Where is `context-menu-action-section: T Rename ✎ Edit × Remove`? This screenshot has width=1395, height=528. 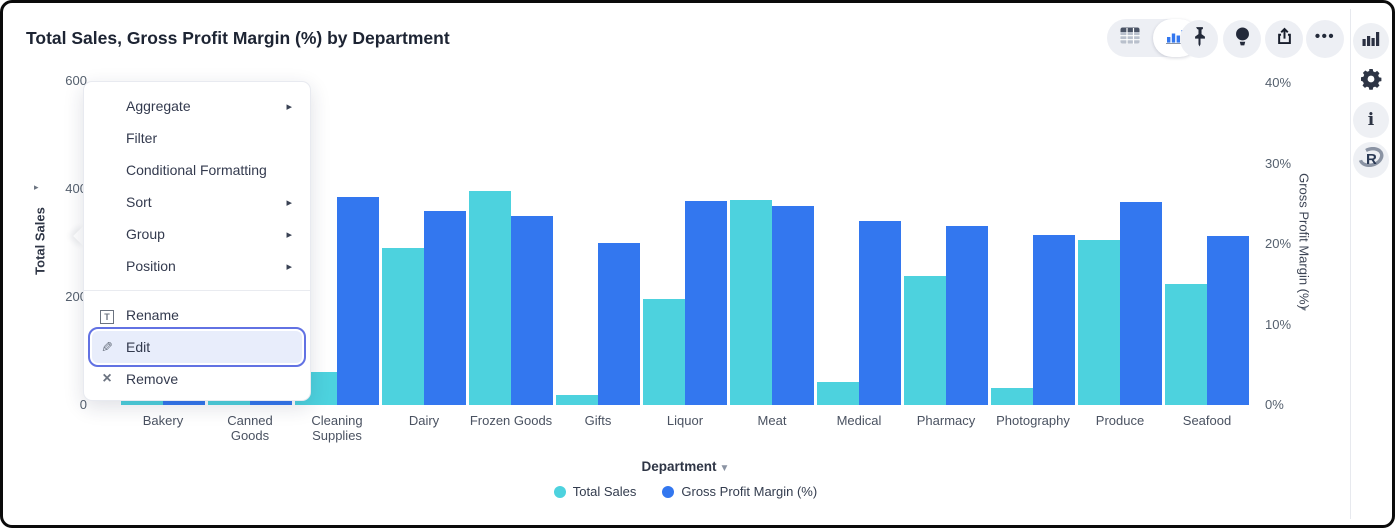 context-menu-action-section: T Rename ✎ Edit × Remove is located at coordinates (197, 347).